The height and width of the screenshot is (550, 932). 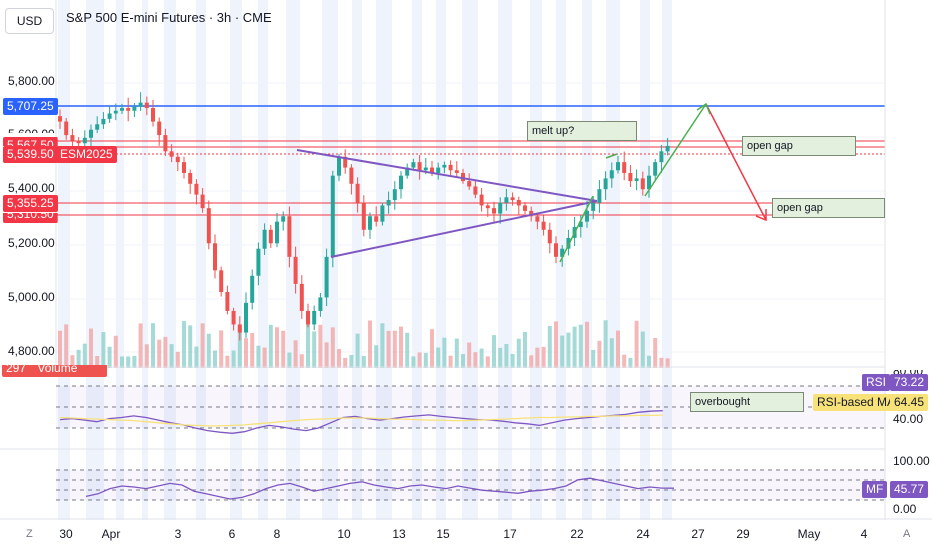 I want to click on volume-tag: 297 Volume, so click(x=55, y=371).